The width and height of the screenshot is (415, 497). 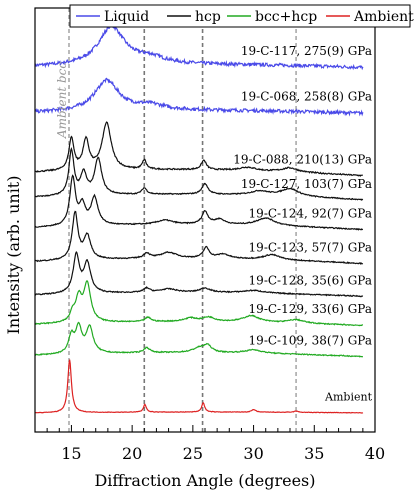 What do you see at coordinates (306, 96) in the screenshot?
I see `series-label-1: 19-C-068, 258(8) GPa` at bounding box center [306, 96].